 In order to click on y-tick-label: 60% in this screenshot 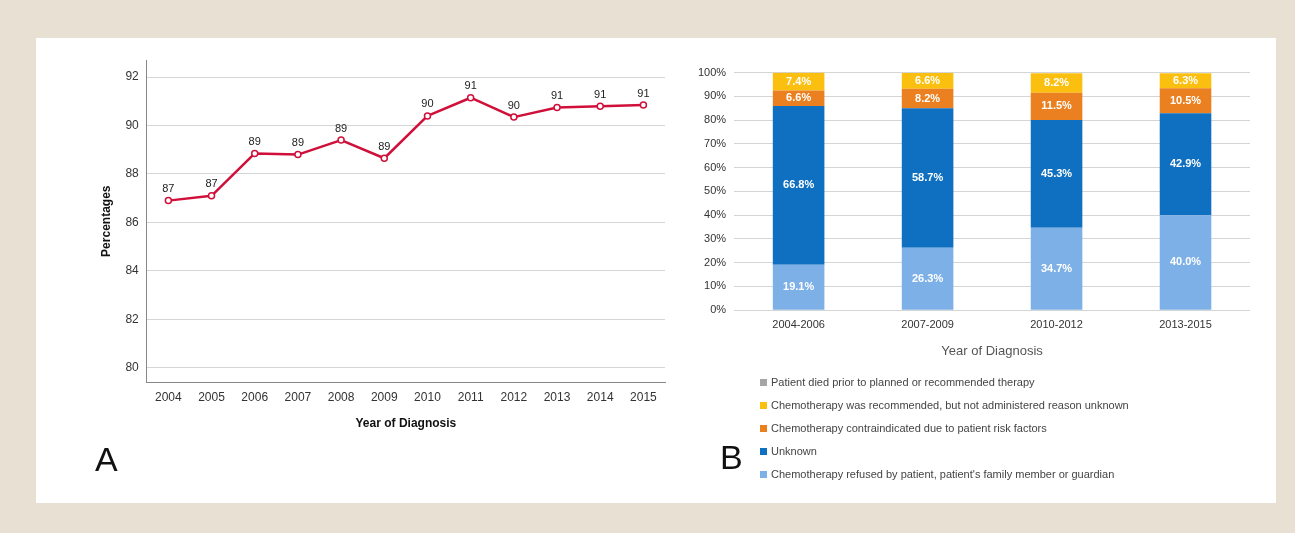, I will do `click(715, 166)`.